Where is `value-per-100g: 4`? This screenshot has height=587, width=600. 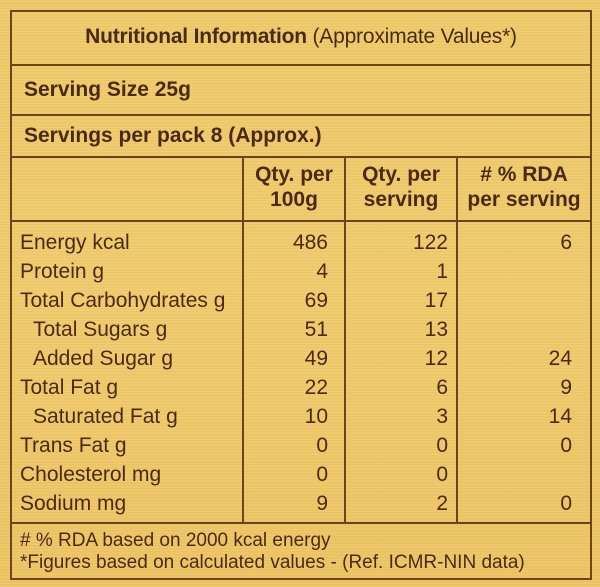 value-per-100g: 4 is located at coordinates (322, 271).